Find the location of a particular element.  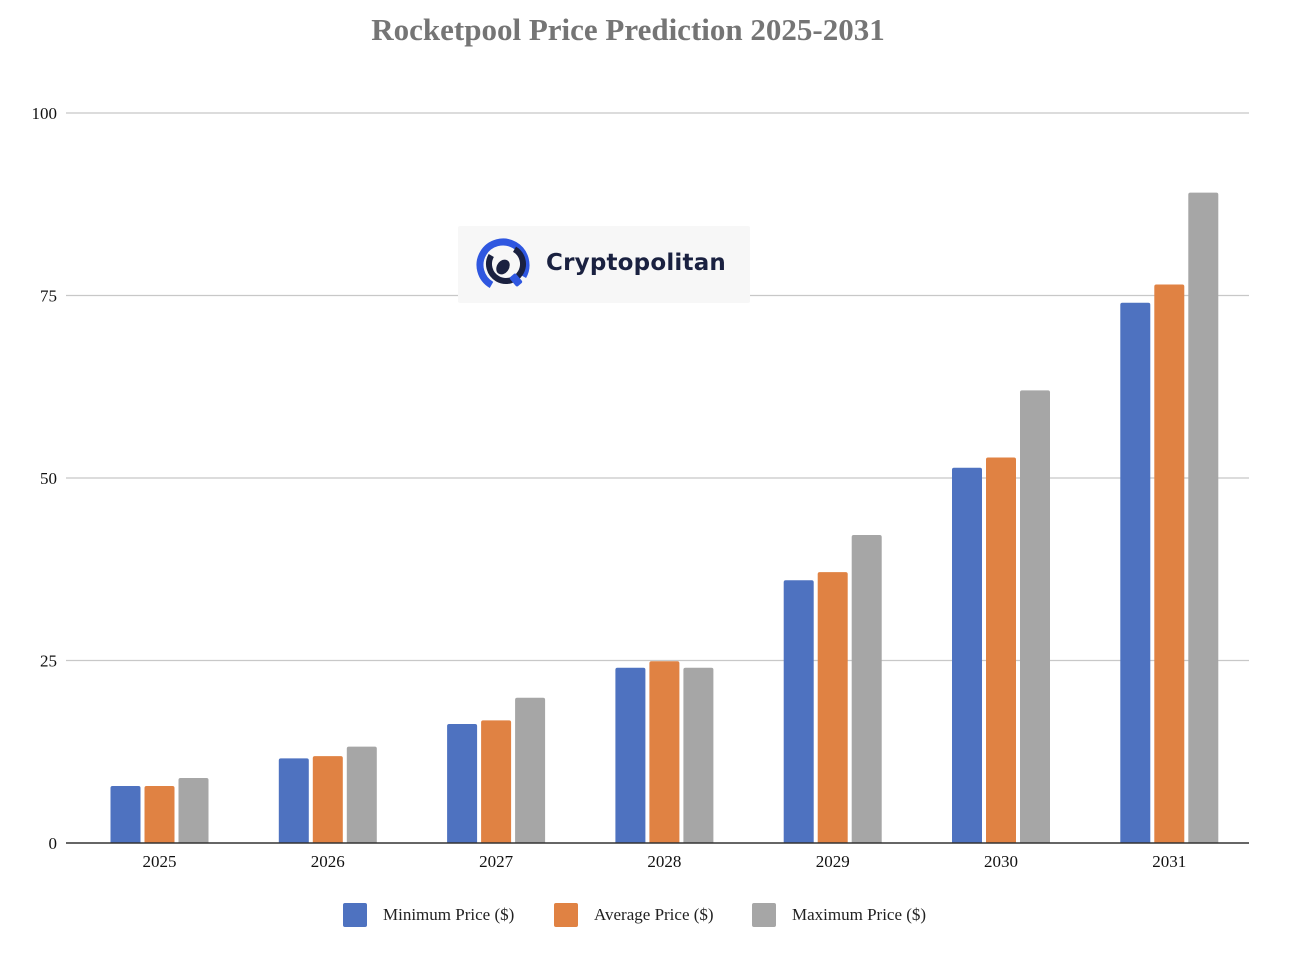

x-tick-label: 2030 is located at coordinates (1001, 861).